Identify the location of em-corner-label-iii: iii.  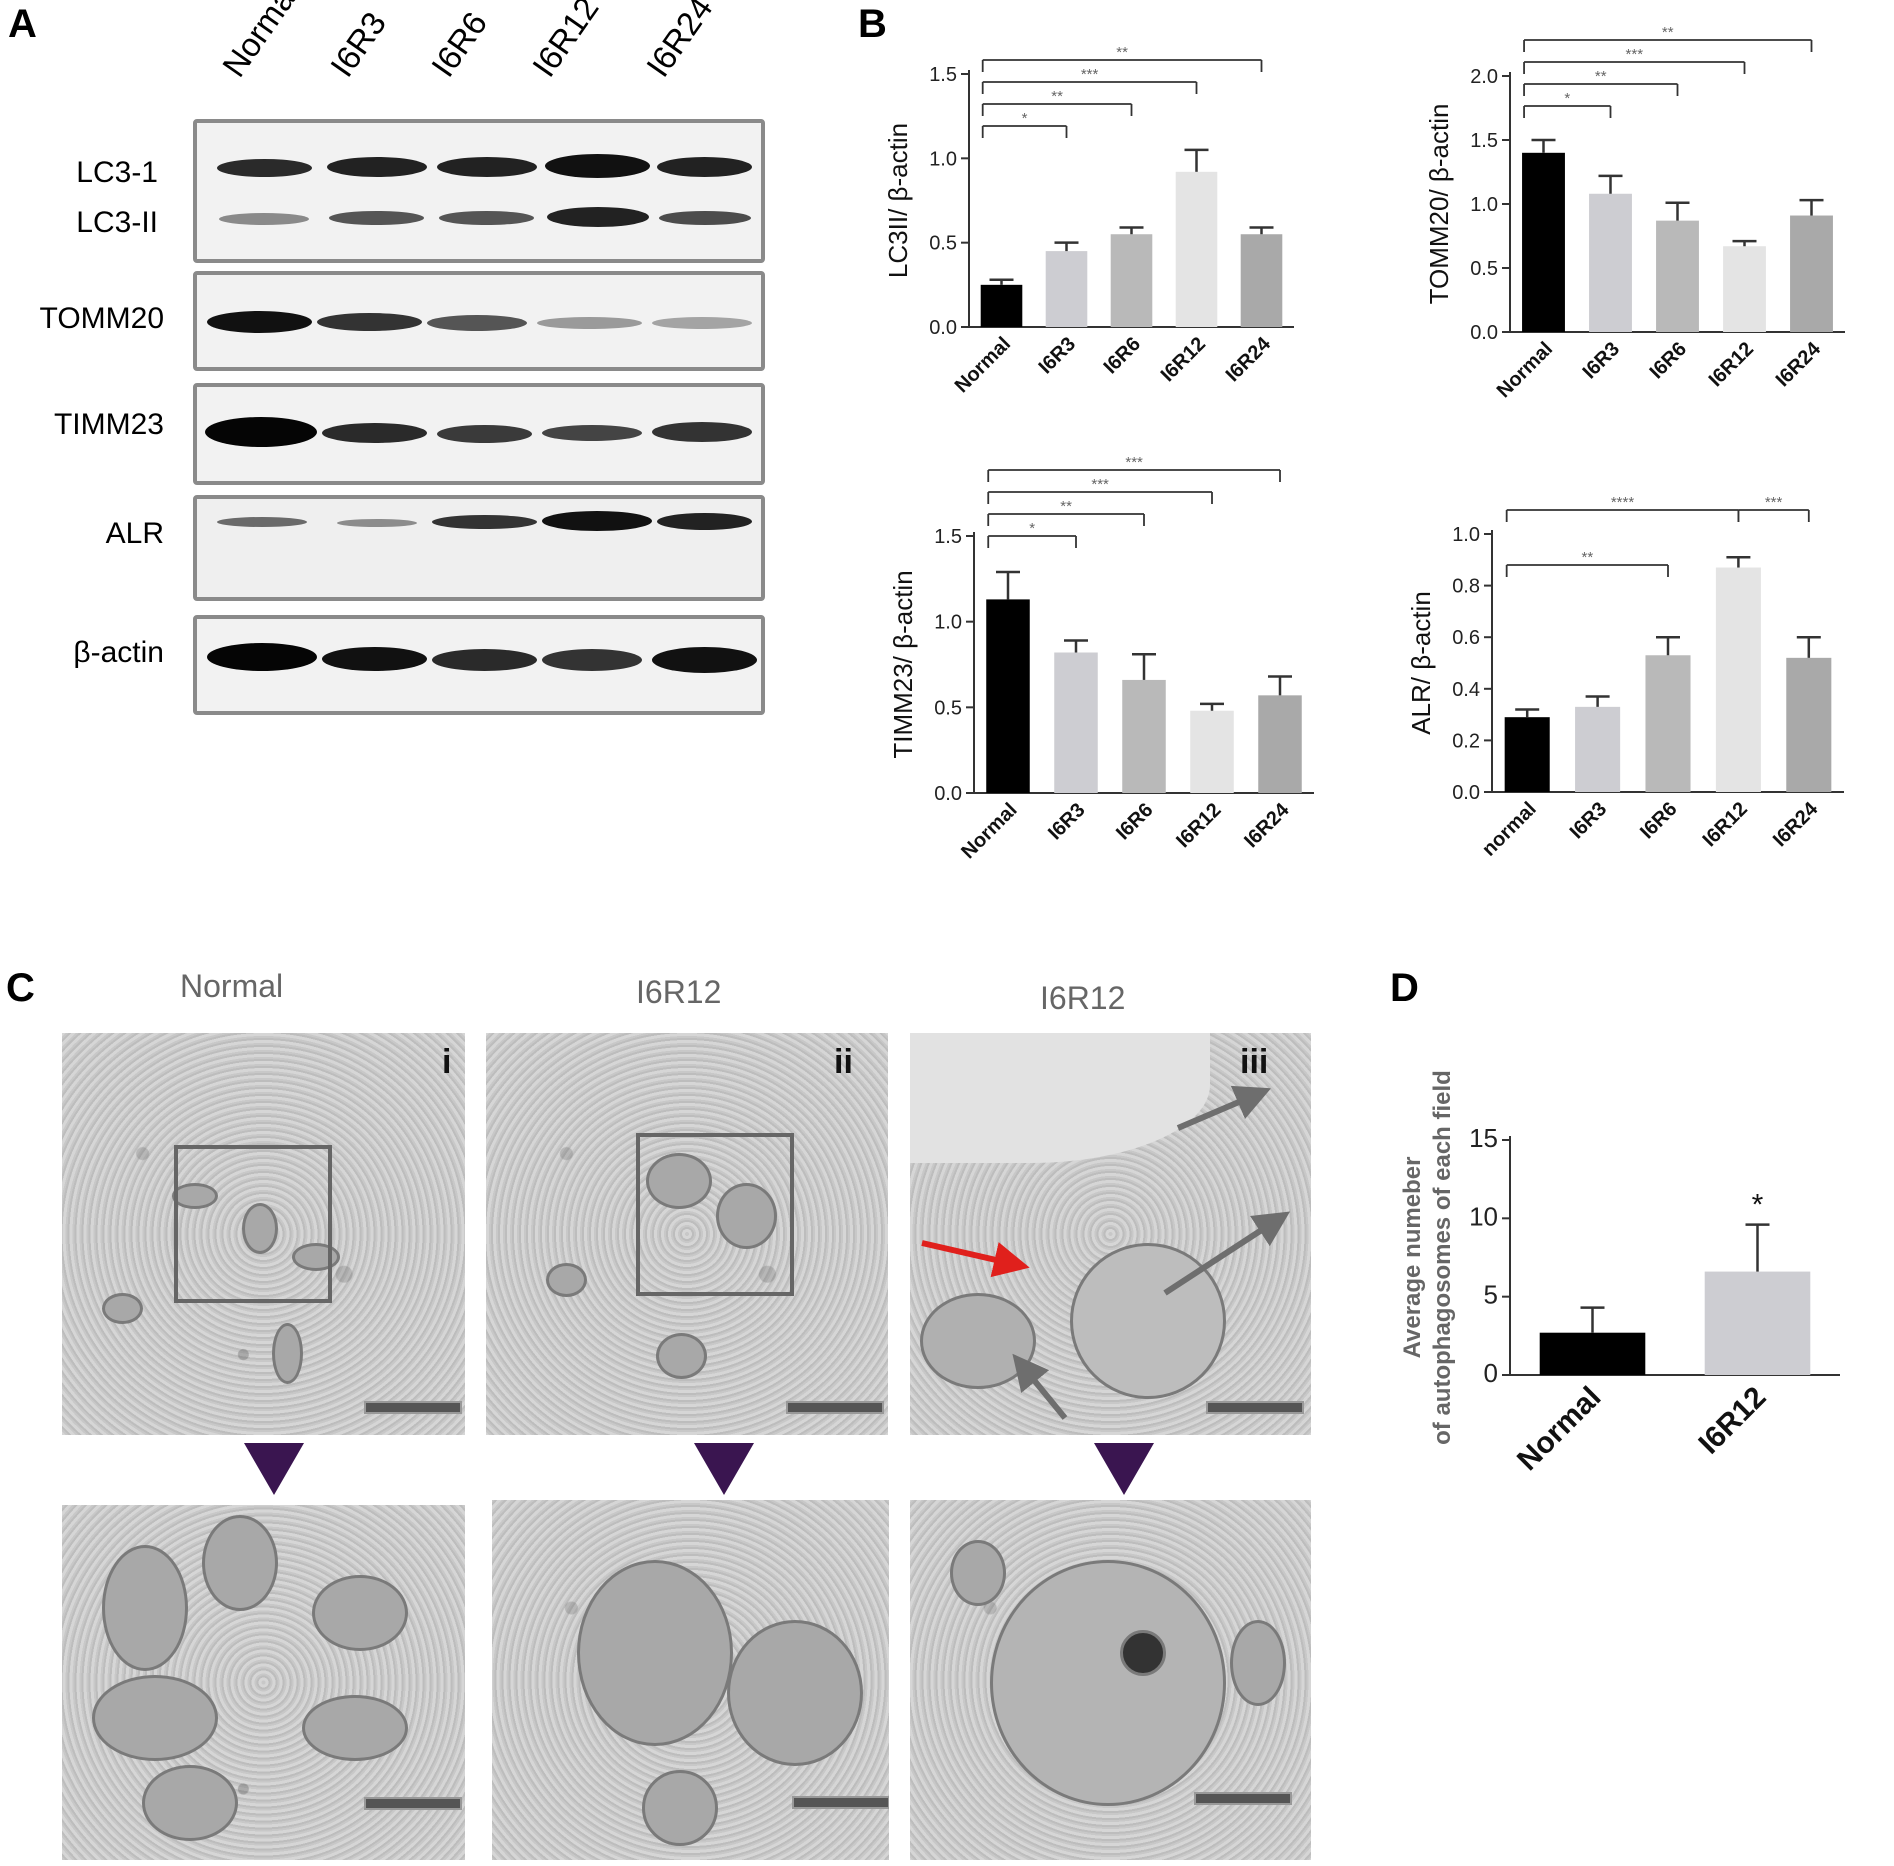
(1254, 1062).